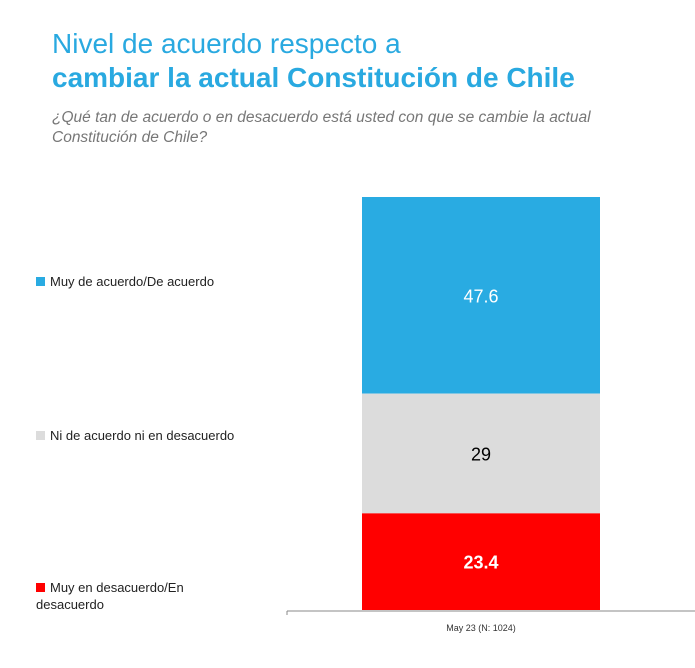 The image size is (695, 668). I want to click on legend-item-agree: Muy de acuerdo/De acuerdo, so click(125, 281).